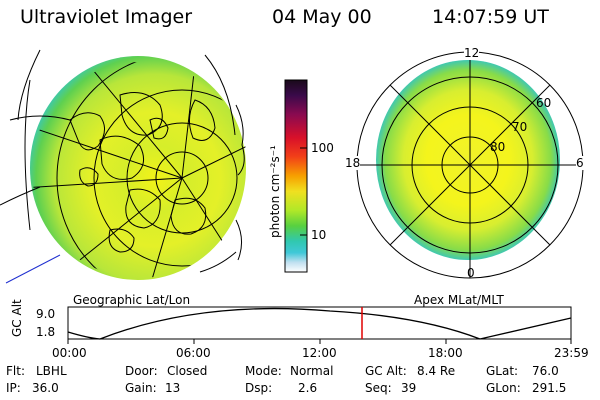 Image resolution: width=600 pixels, height=400 pixels. I want to click on seq-value: 39, so click(409, 388).